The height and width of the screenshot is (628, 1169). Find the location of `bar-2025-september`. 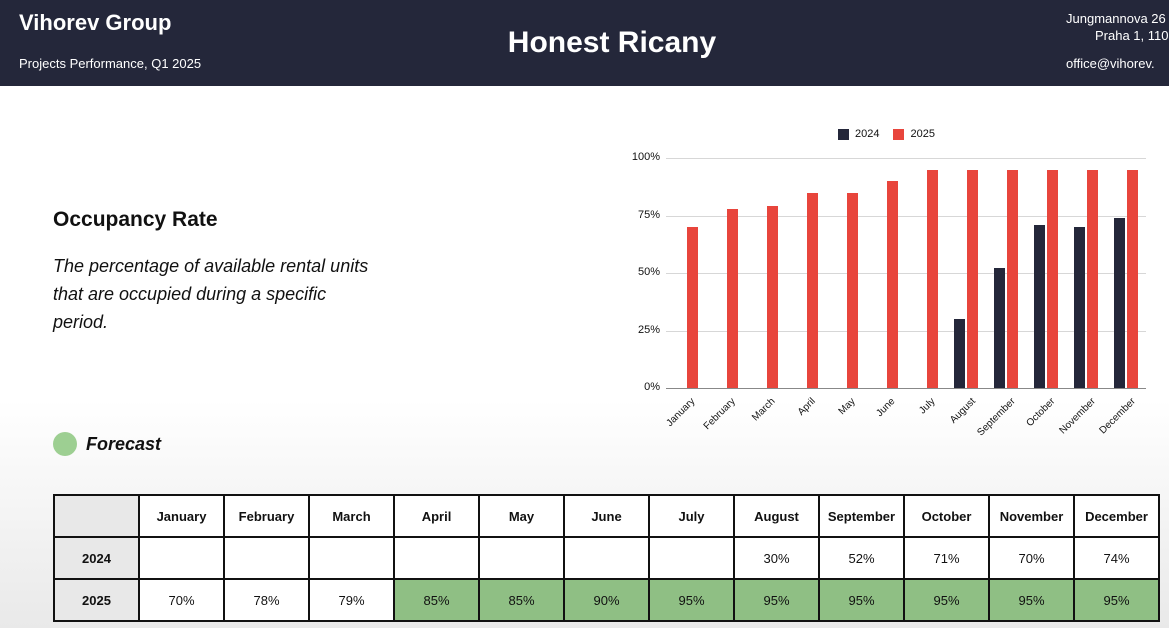

bar-2025-september is located at coordinates (1012, 278).